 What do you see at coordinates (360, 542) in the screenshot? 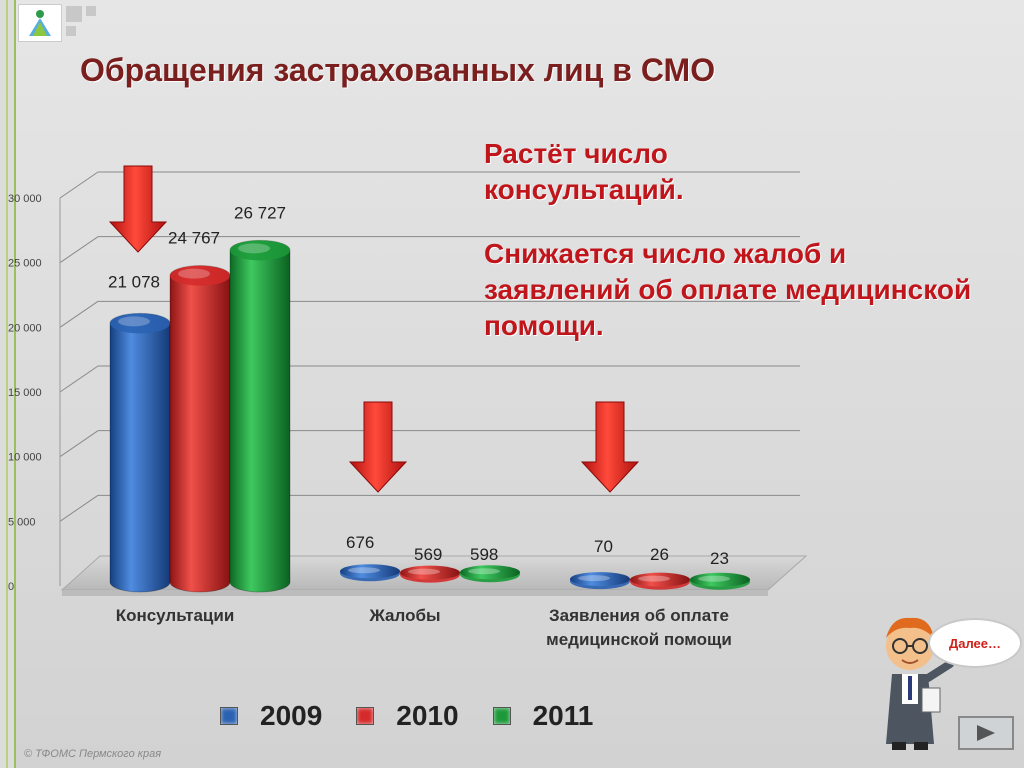
I see `data-label-2009-1: 676` at bounding box center [360, 542].